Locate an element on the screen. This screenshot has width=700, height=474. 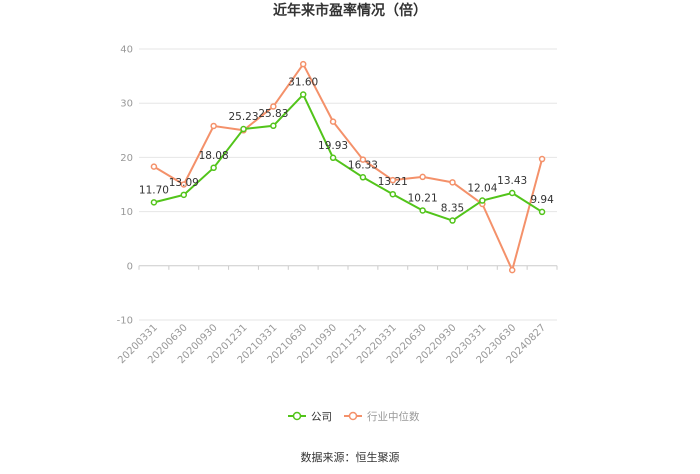
company-data-label: 9.94 is located at coordinates (542, 200).